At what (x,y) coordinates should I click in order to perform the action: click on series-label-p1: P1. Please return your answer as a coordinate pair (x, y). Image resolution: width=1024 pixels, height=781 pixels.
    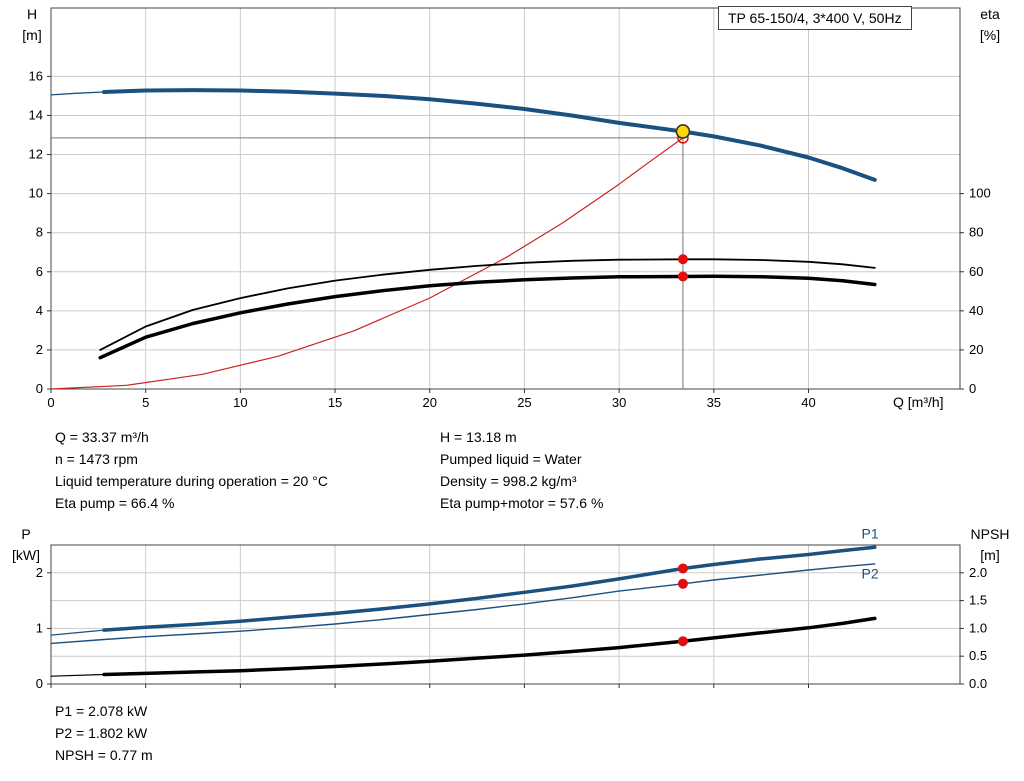
    Looking at the image, I should click on (870, 533).